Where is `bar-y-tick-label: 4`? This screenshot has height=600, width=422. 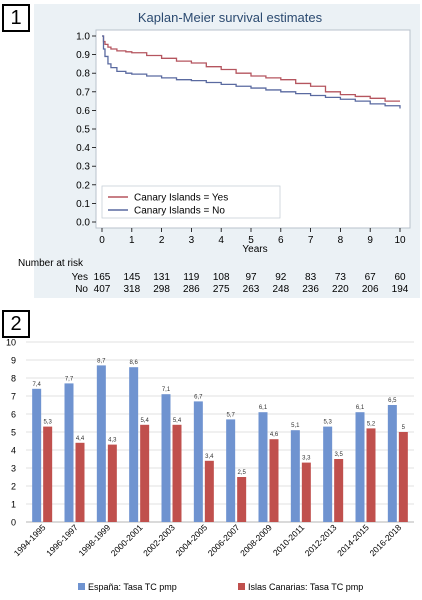
bar-y-tick-label: 4 is located at coordinates (13, 451).